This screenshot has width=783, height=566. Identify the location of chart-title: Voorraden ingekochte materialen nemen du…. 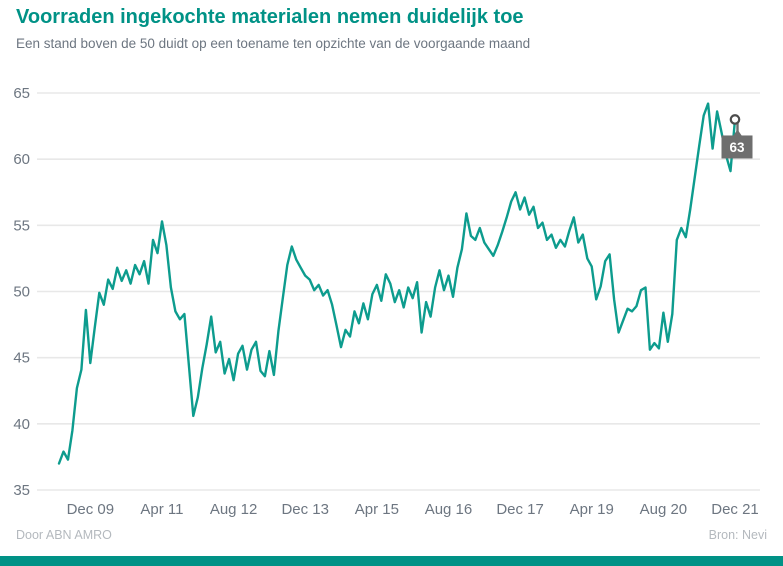
(270, 17).